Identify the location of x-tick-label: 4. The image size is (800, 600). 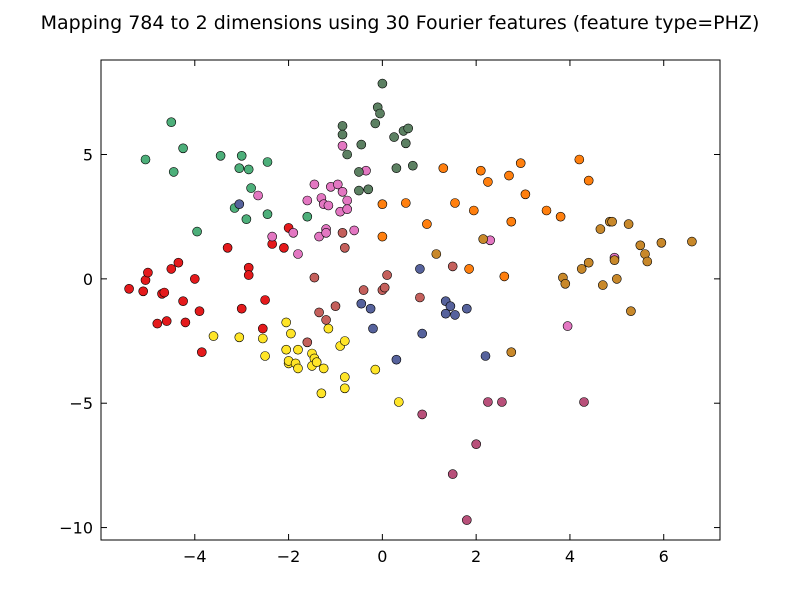
(570, 556).